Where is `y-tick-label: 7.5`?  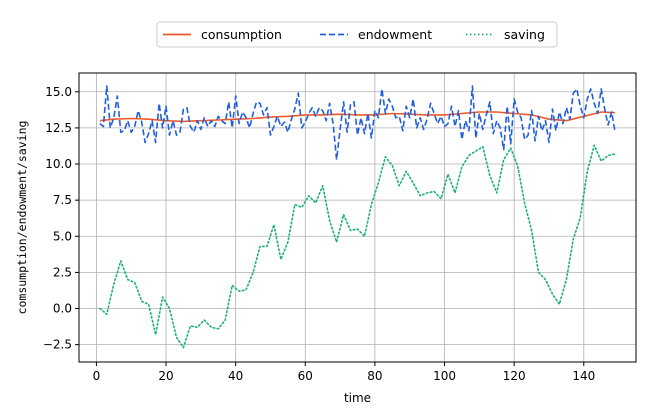 y-tick-label: 7.5 is located at coordinates (62, 200).